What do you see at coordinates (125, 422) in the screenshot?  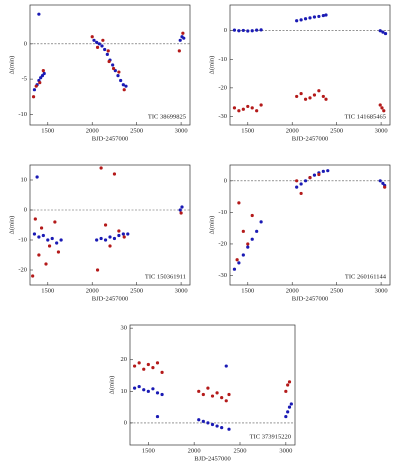 I see `y-tick-label: 0` at bounding box center [125, 422].